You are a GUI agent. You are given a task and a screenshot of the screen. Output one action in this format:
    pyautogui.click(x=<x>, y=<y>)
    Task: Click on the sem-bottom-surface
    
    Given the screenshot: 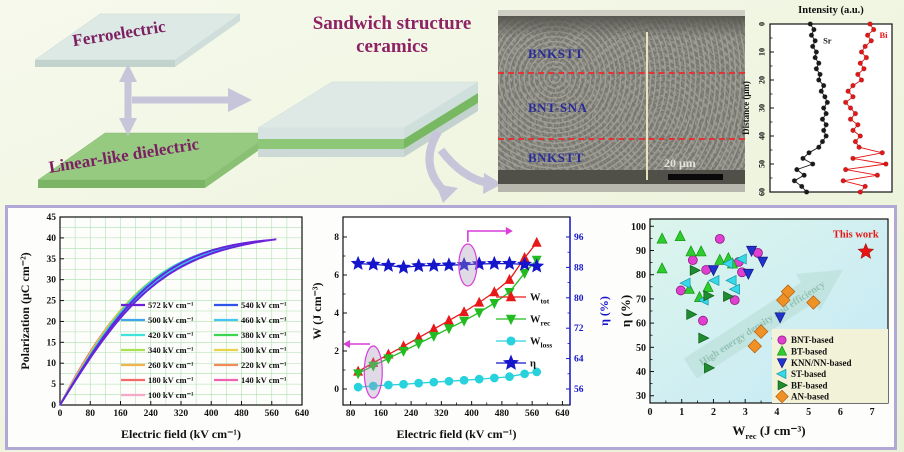 What is the action you would take?
    pyautogui.click(x=621, y=188)
    